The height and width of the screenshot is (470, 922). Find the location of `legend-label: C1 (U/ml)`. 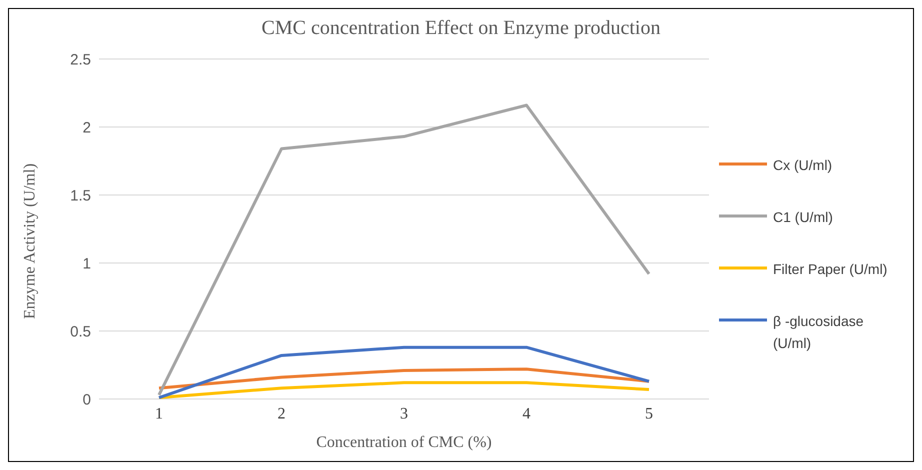

legend-label: C1 (U/ml) is located at coordinates (803, 217).